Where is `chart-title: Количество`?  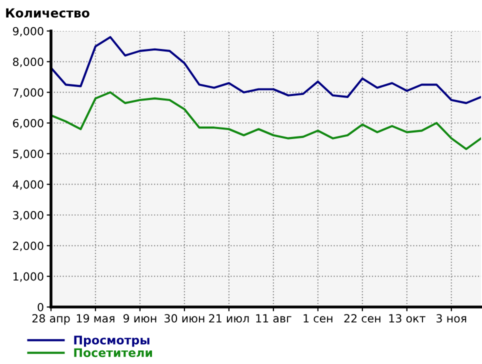
chart-title: Количество is located at coordinates (48, 13).